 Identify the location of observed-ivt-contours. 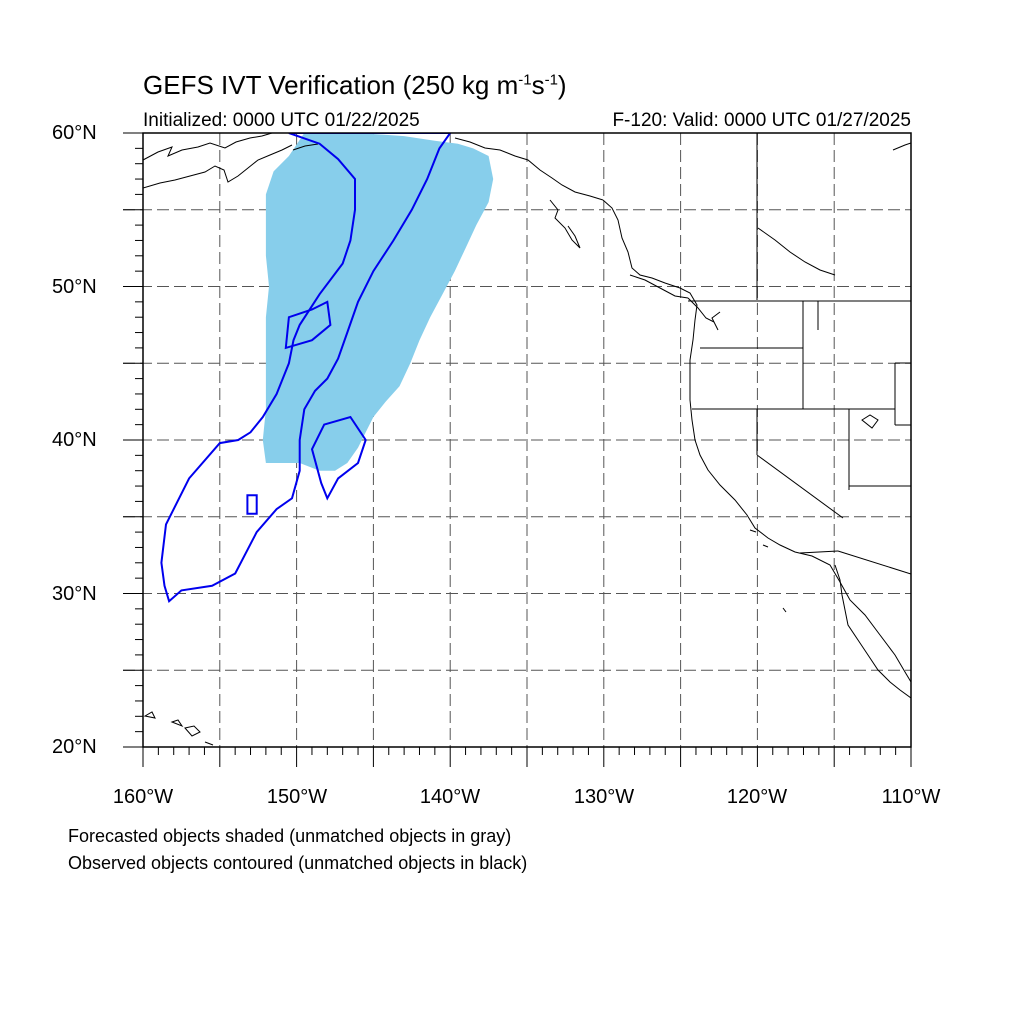
(306, 368).